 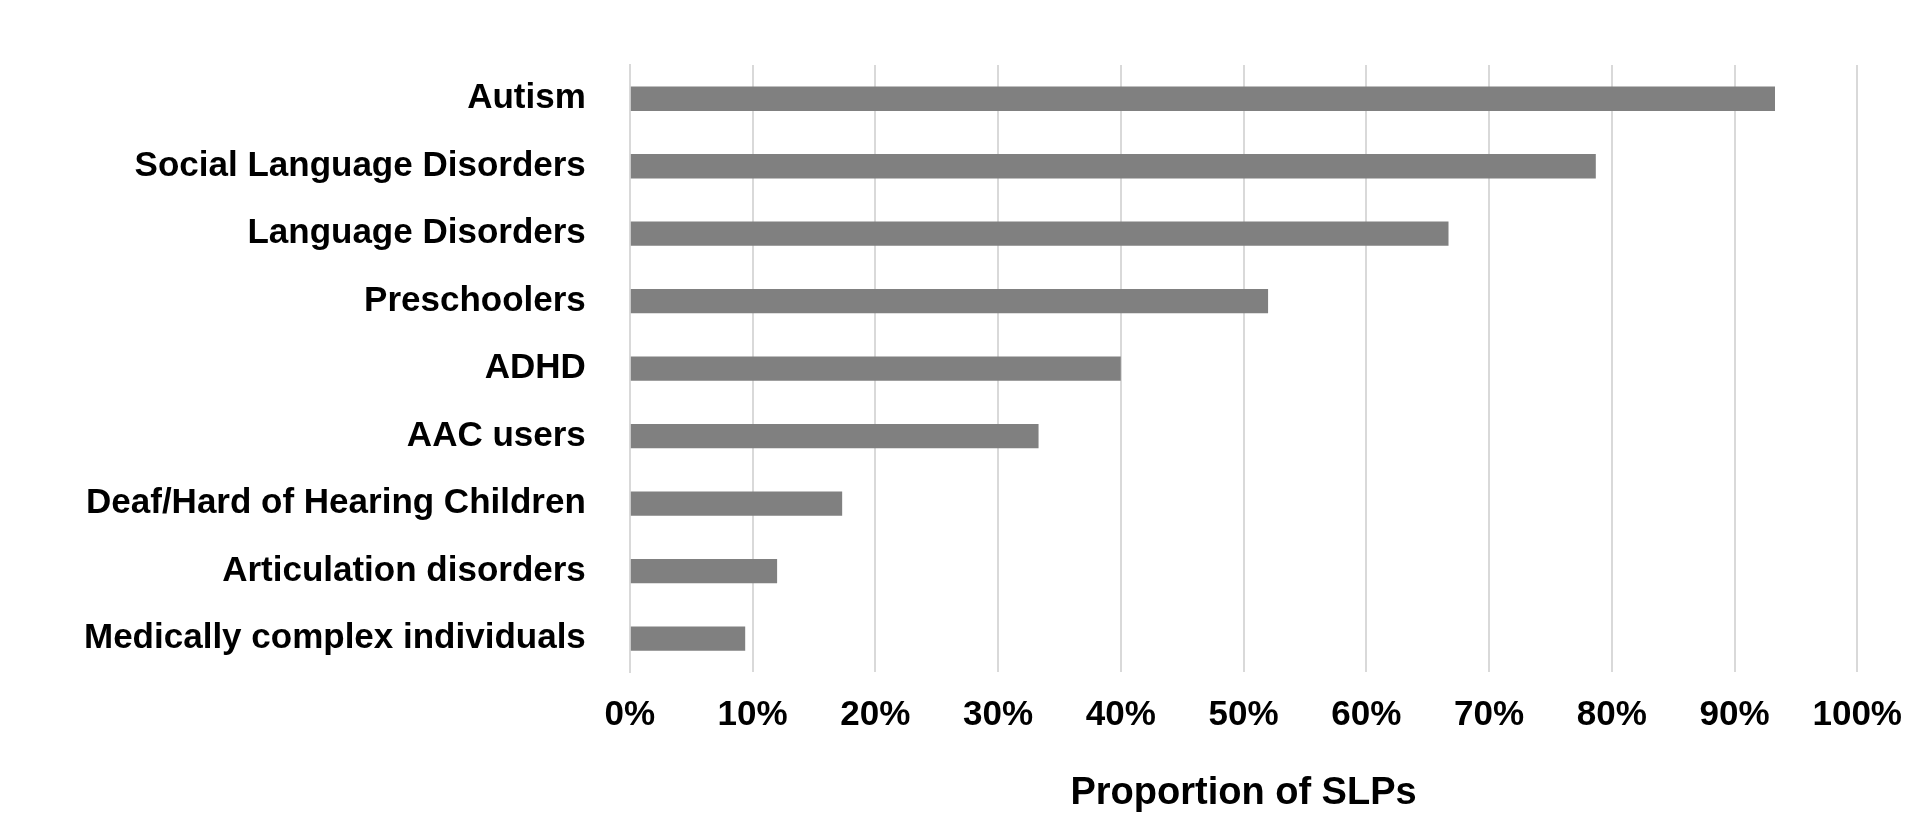 I want to click on x-tick-label: 40%, so click(x=1120, y=713).